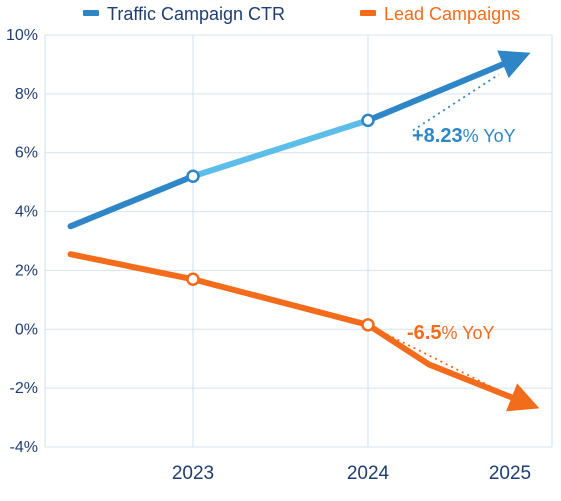 This screenshot has width=561, height=501. What do you see at coordinates (26, 329) in the screenshot?
I see `y-tick-label: 0%` at bounding box center [26, 329].